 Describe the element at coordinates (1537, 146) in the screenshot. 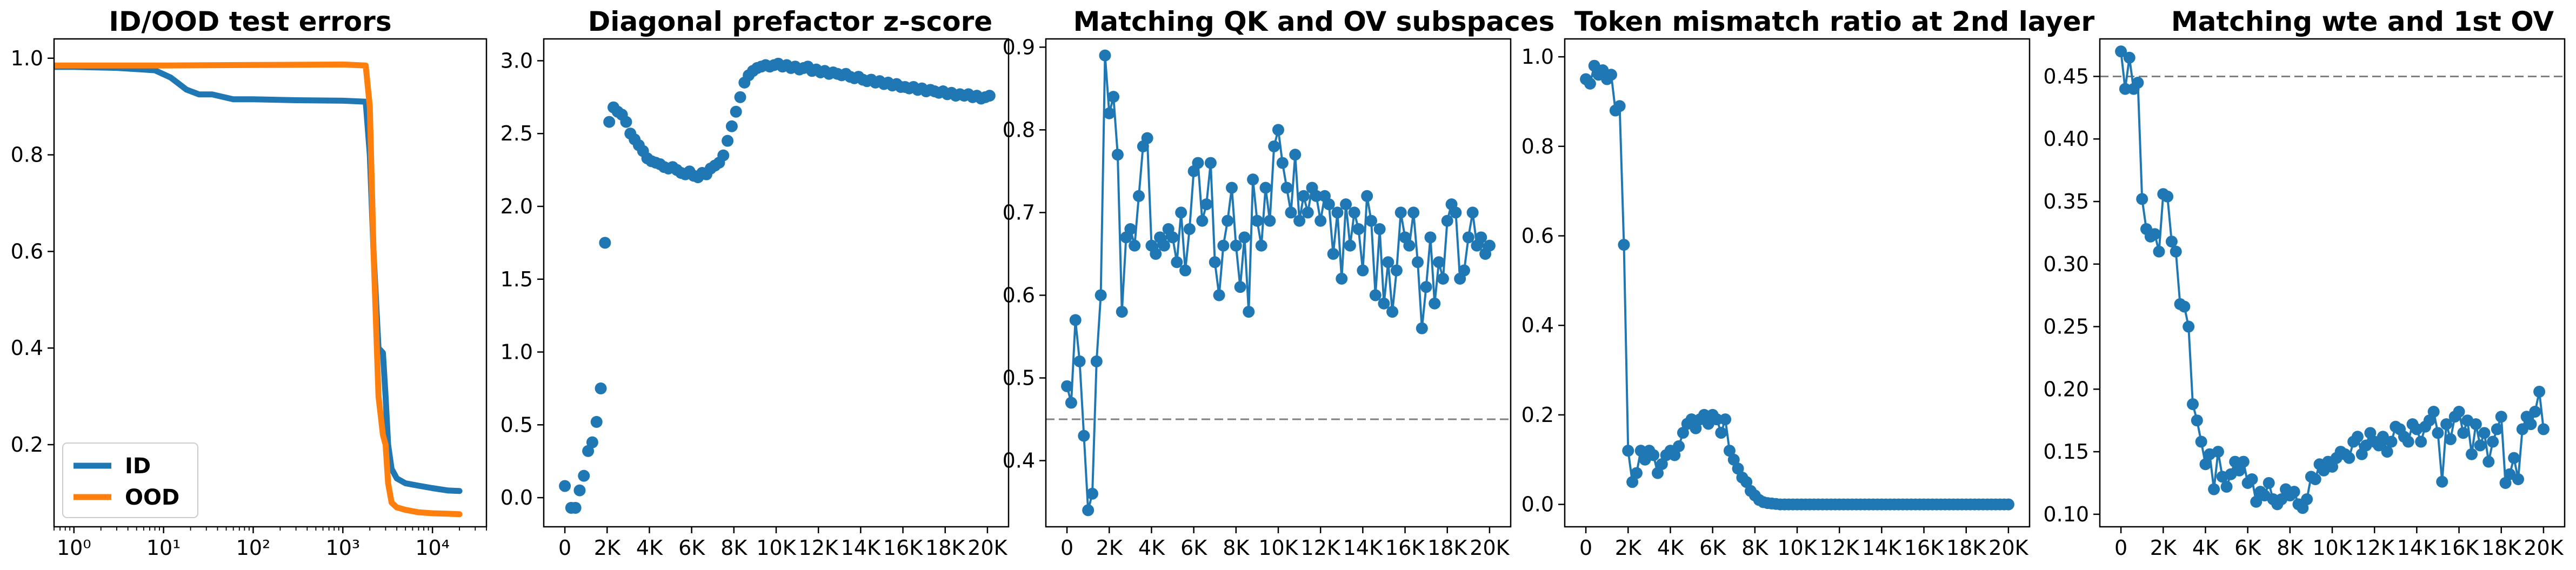

I see `y-tick-label: 0.8` at that location.